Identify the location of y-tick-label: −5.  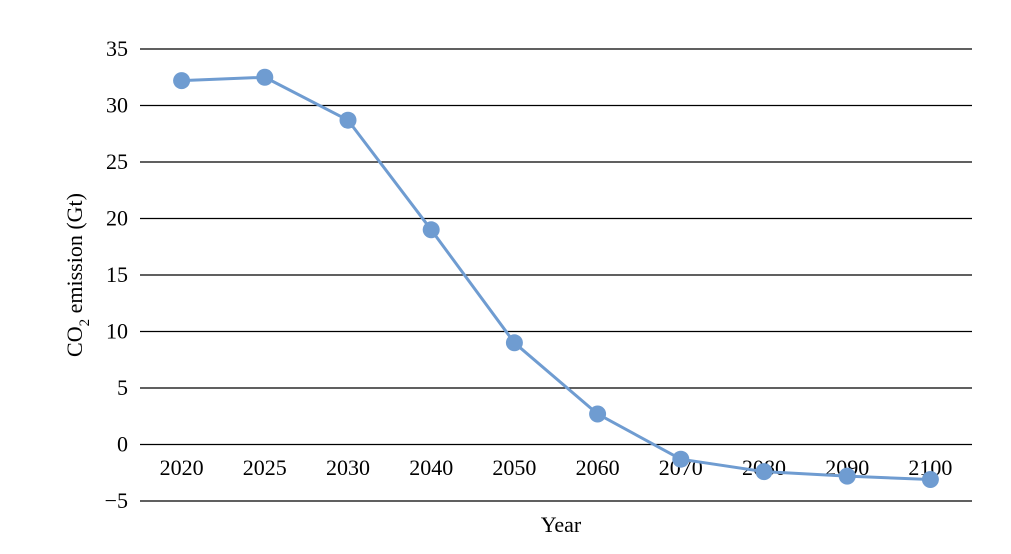
(116, 500).